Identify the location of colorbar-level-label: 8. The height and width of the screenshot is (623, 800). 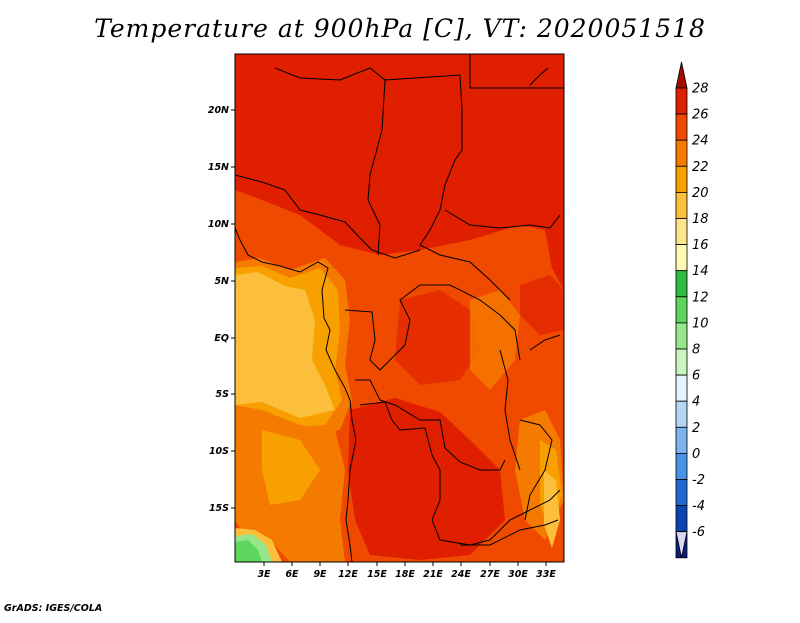
(696, 350).